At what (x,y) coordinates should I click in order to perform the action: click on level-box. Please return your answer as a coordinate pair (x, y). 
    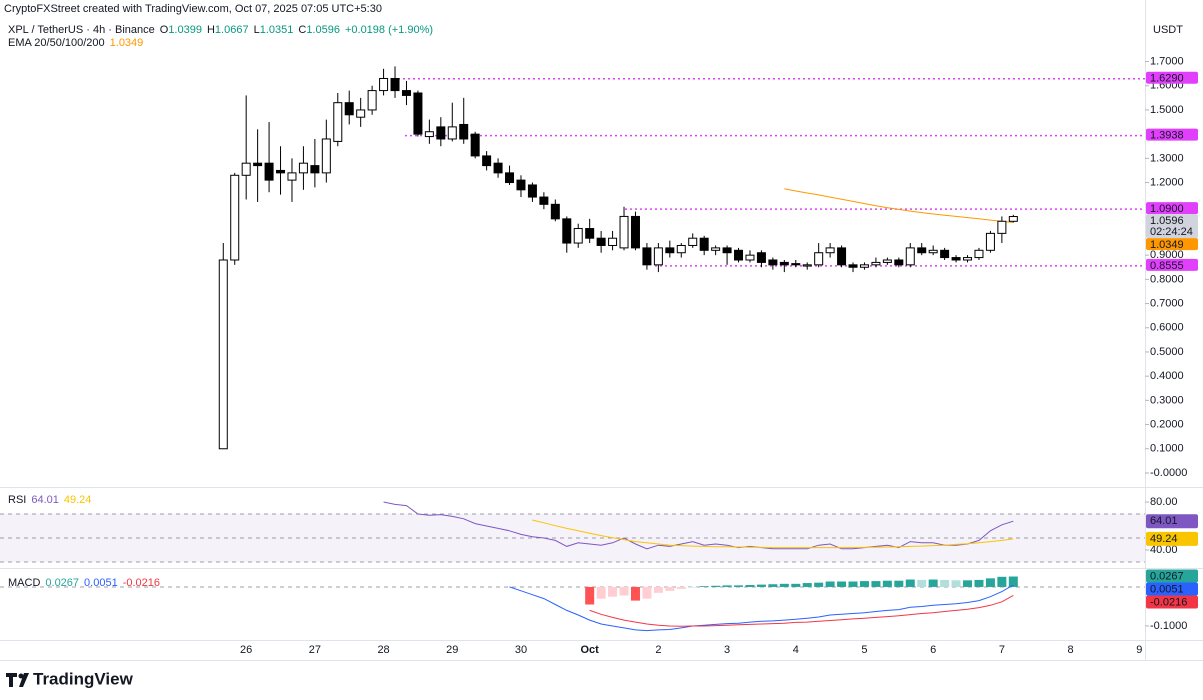
    Looking at the image, I should click on (1172, 208).